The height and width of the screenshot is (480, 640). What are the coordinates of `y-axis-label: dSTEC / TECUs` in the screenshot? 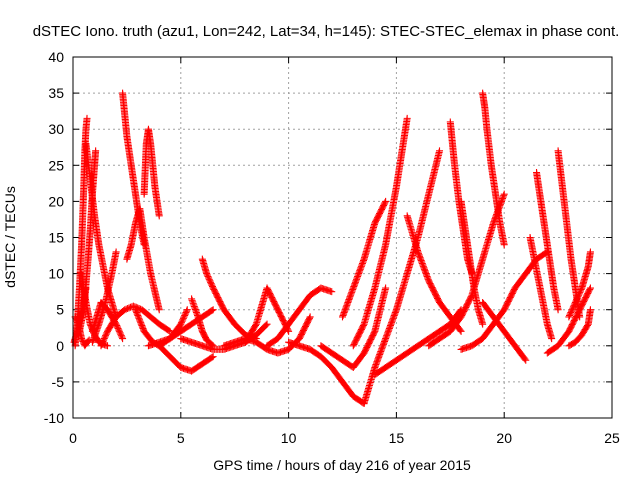 It's located at (10, 237).